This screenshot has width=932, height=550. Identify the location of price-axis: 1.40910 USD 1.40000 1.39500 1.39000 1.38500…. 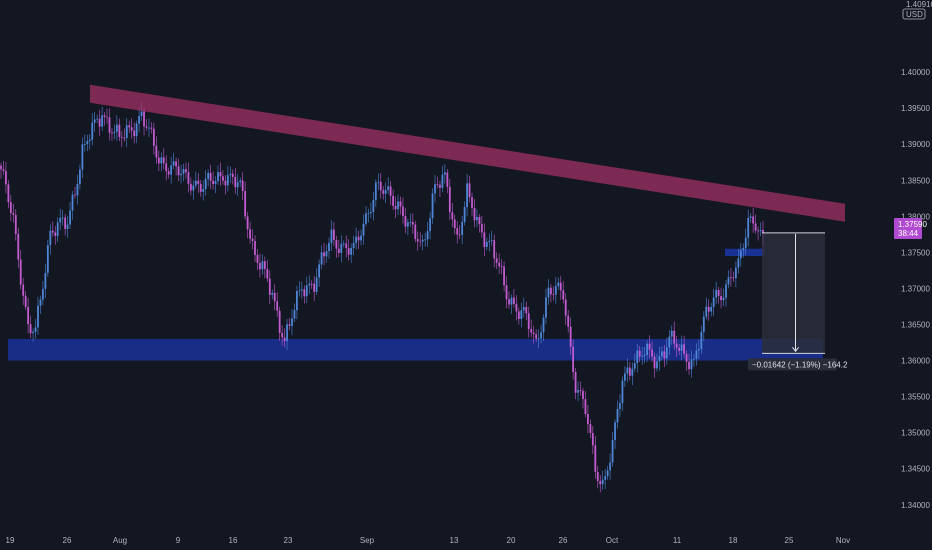
(916, 255).